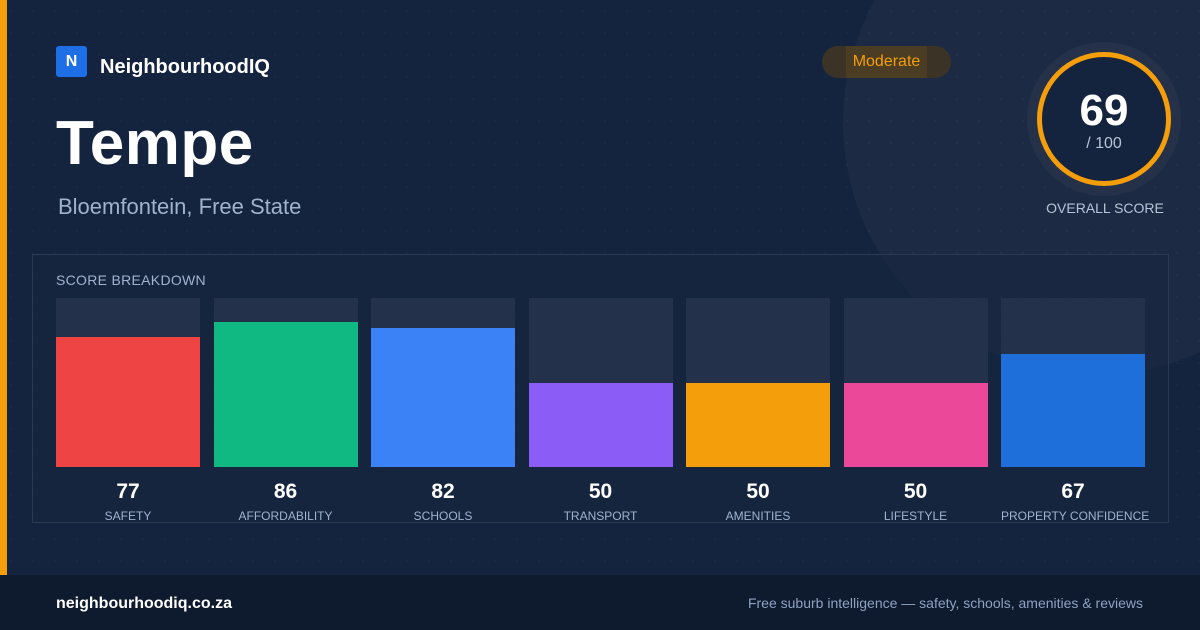  I want to click on bar-category-label: AMENITIES, so click(758, 516).